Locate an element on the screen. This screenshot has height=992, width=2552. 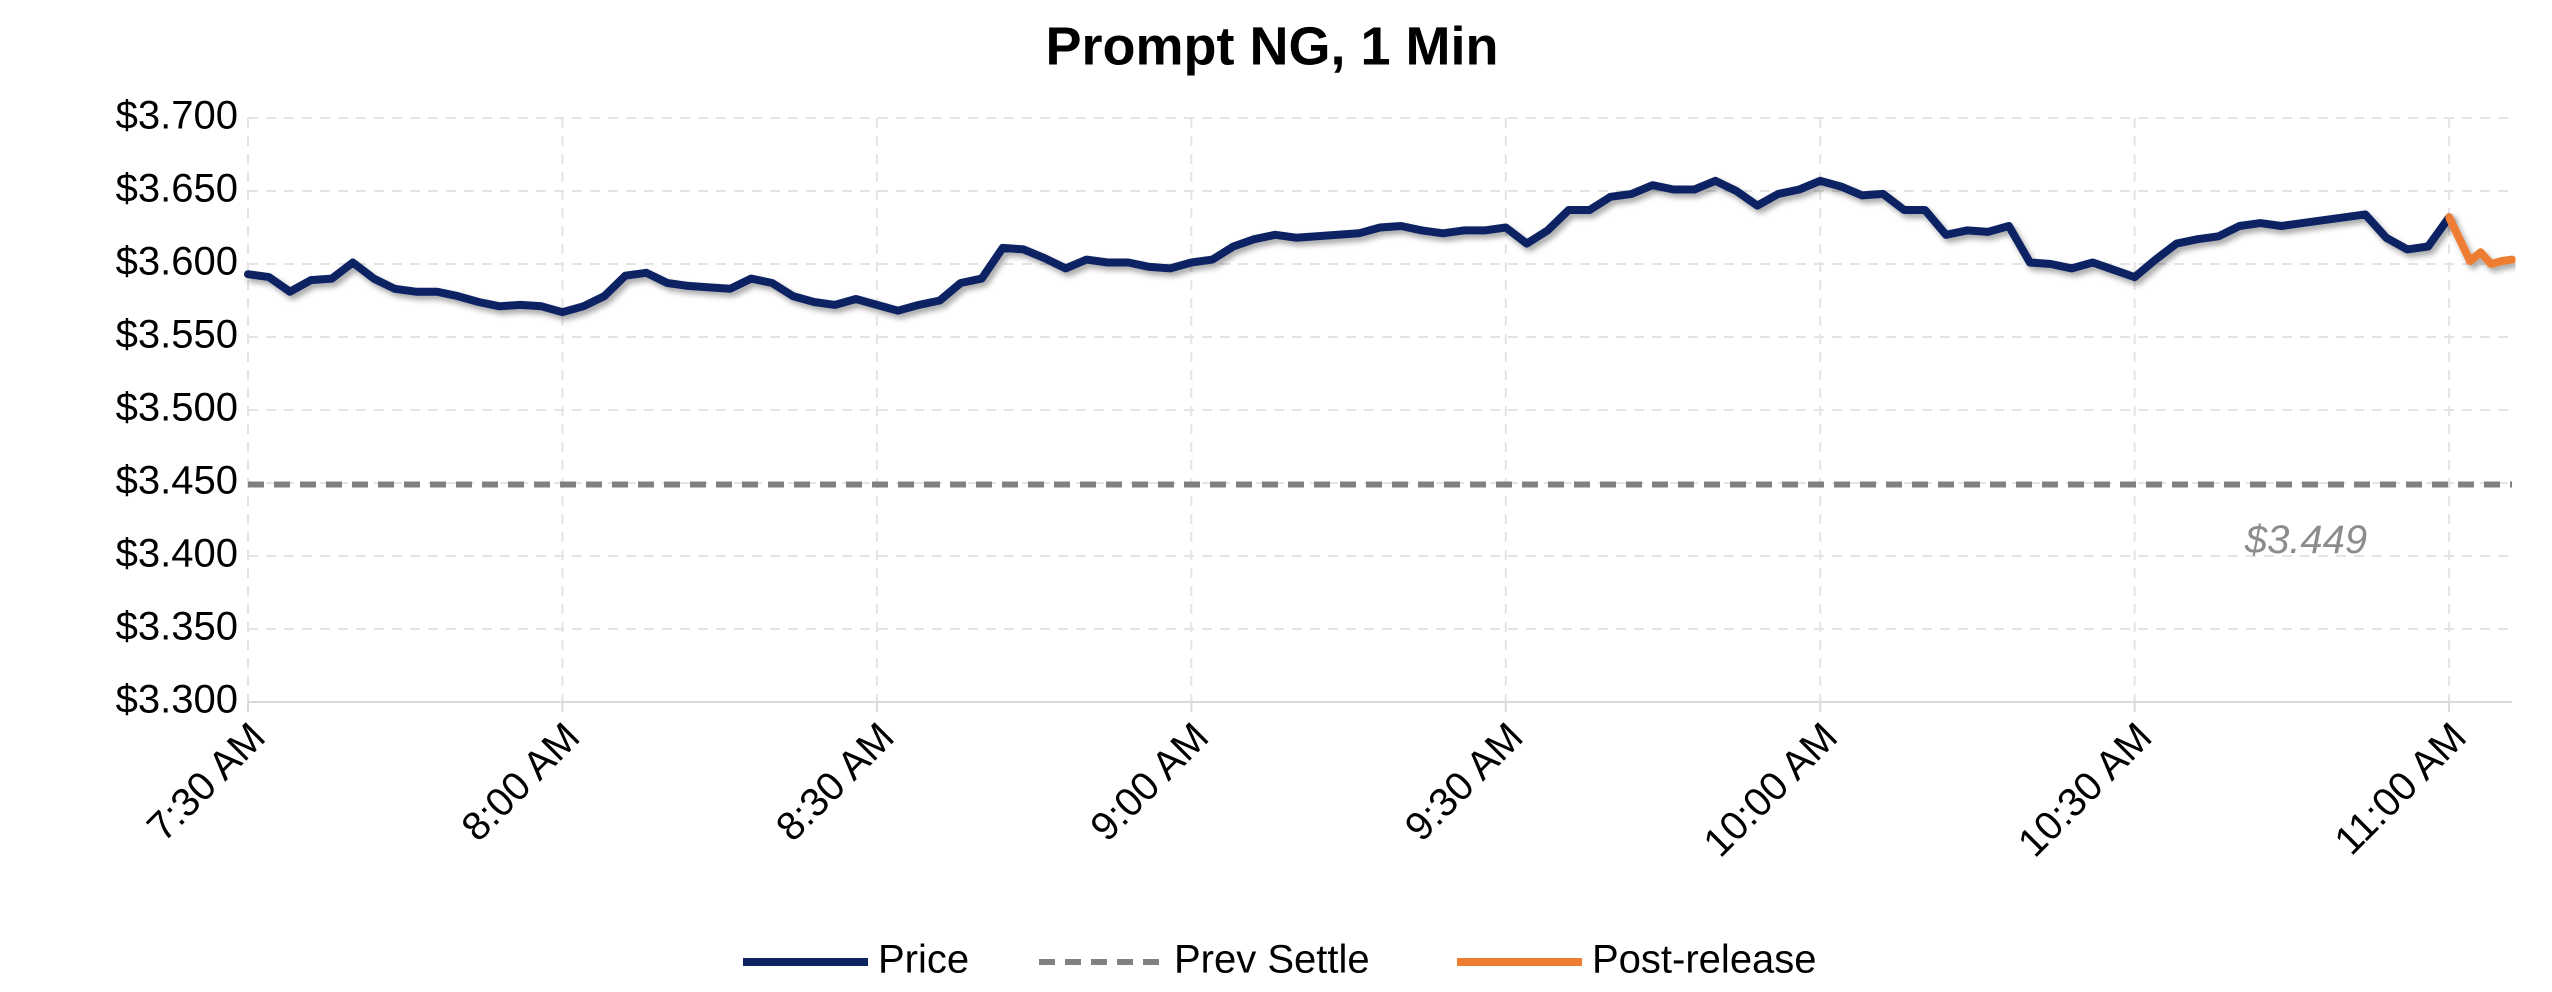
legend-label: Post-release is located at coordinates (1704, 960).